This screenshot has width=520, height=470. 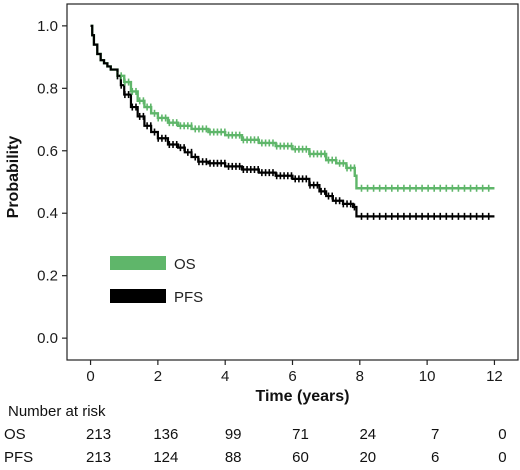 What do you see at coordinates (165, 434) in the screenshot?
I see `risk-count-os: 136` at bounding box center [165, 434].